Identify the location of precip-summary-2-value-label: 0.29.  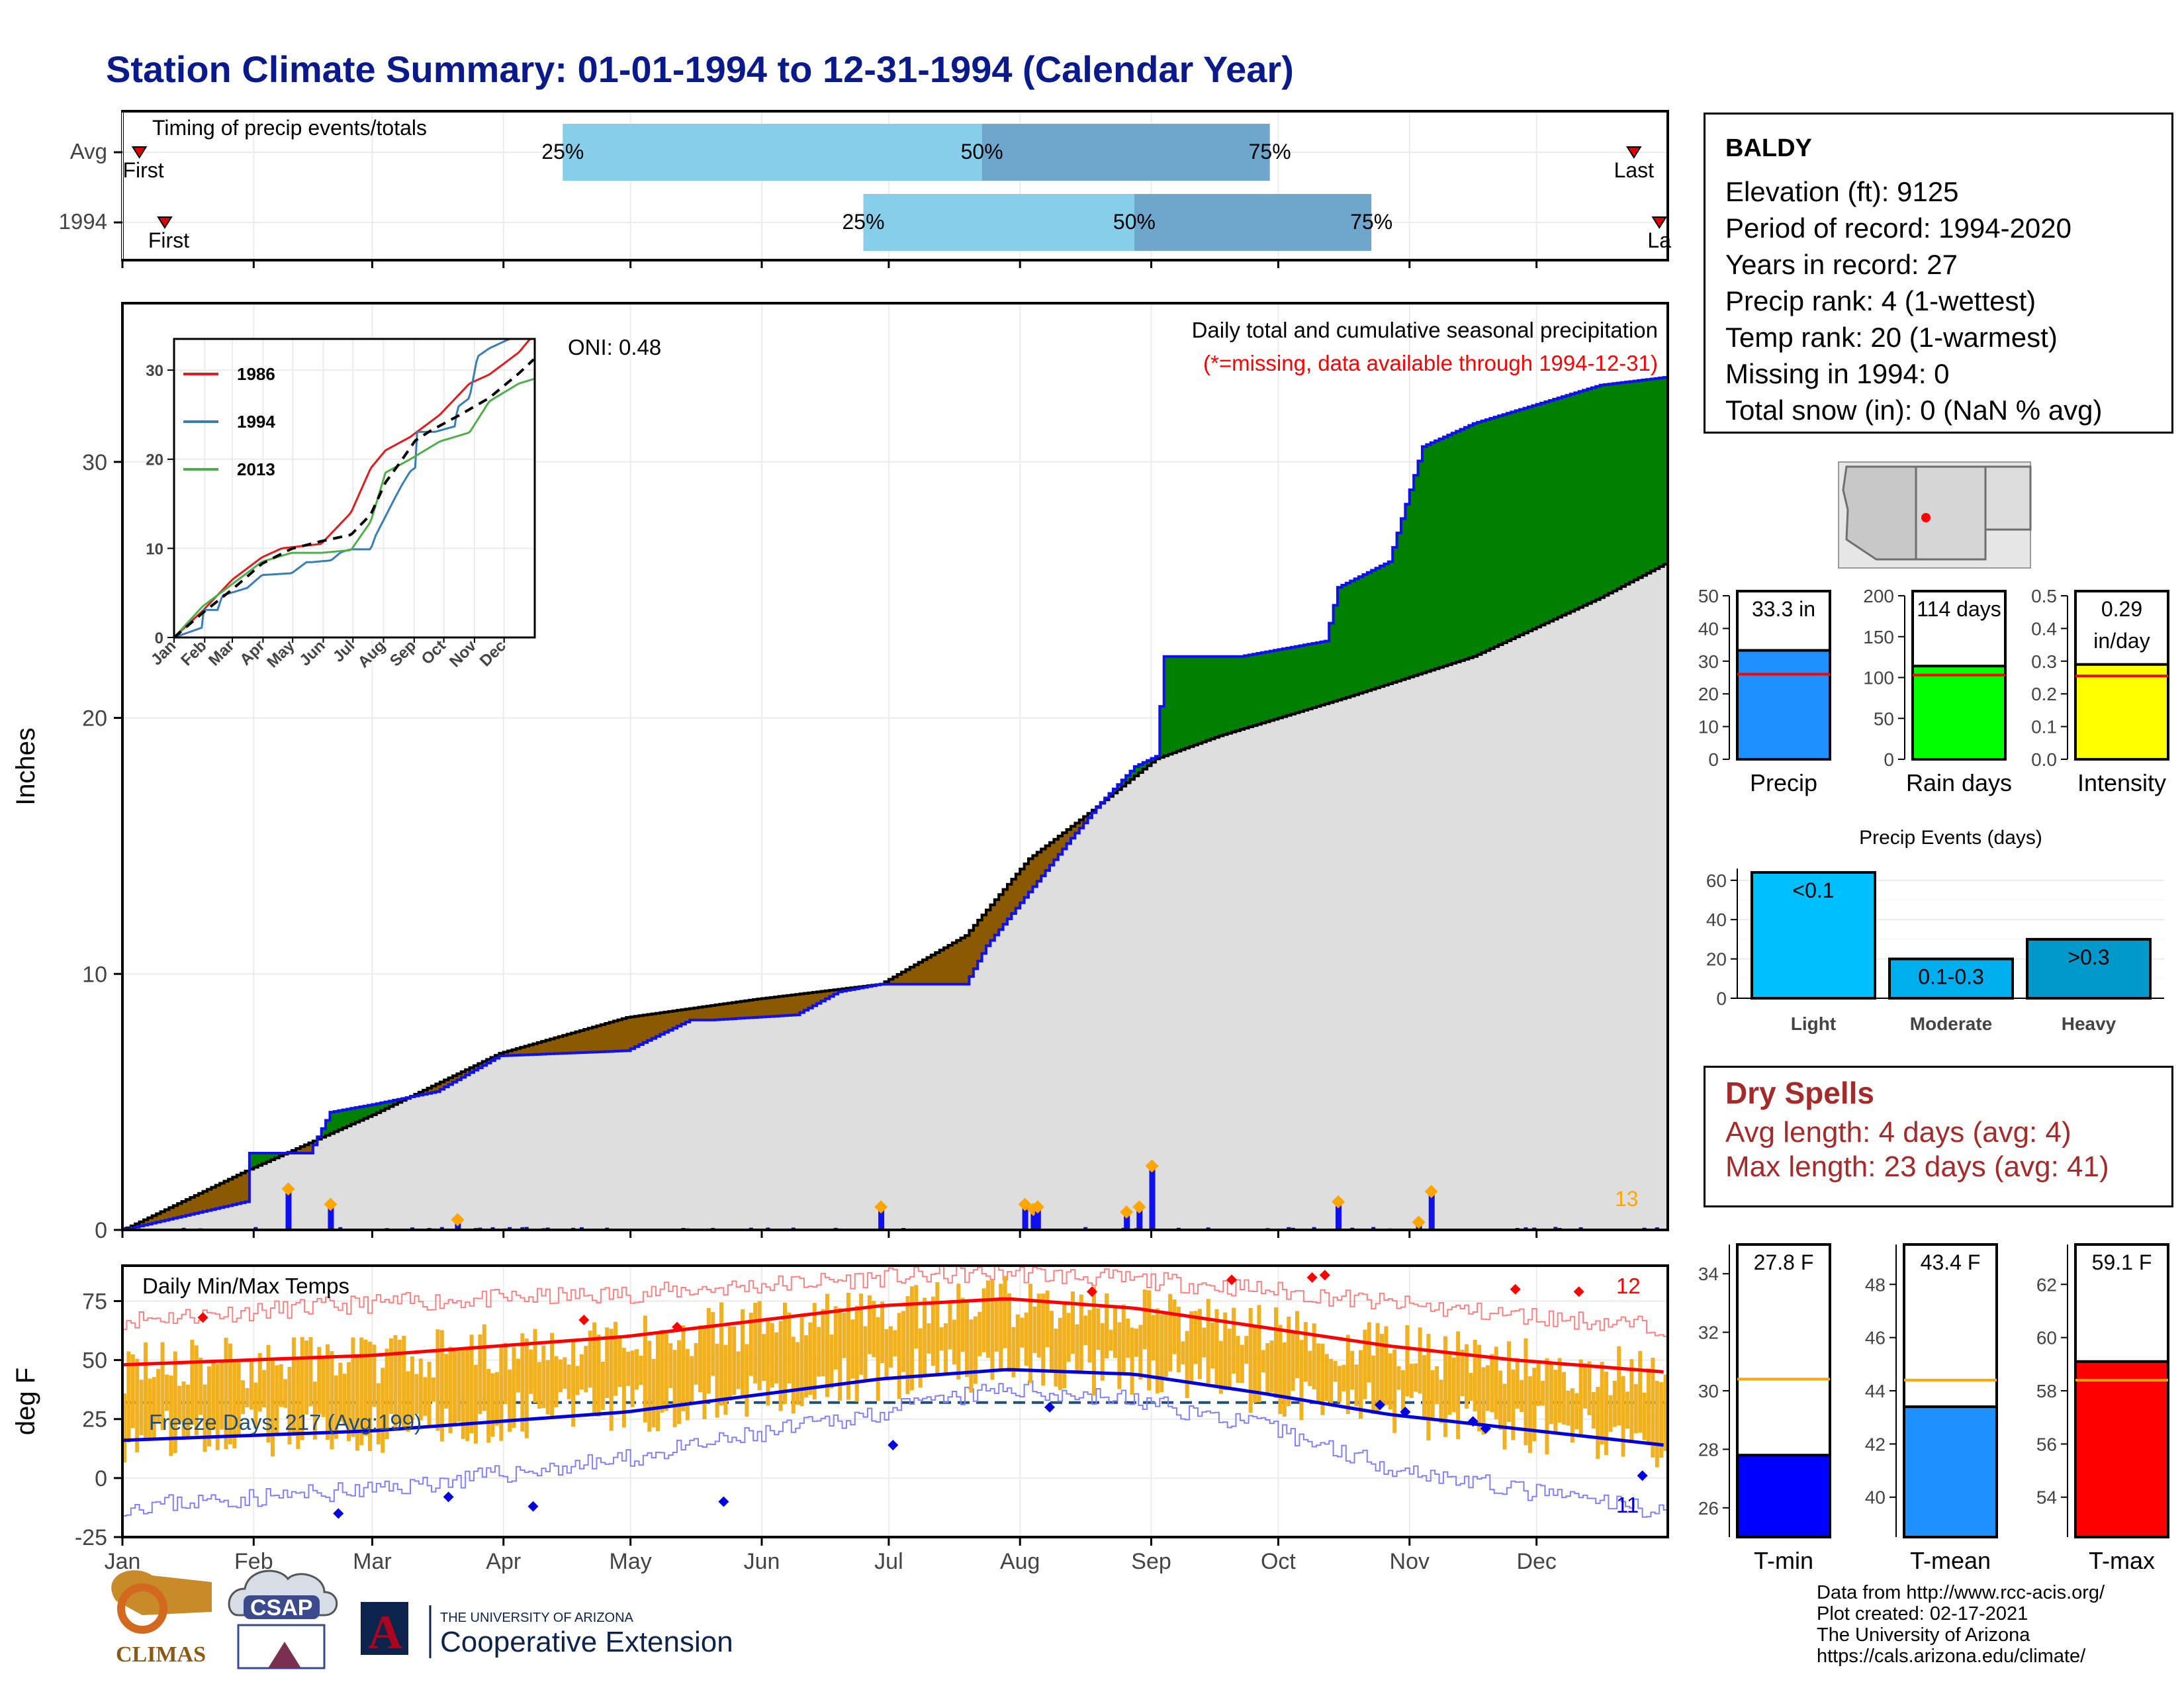
(2121, 609).